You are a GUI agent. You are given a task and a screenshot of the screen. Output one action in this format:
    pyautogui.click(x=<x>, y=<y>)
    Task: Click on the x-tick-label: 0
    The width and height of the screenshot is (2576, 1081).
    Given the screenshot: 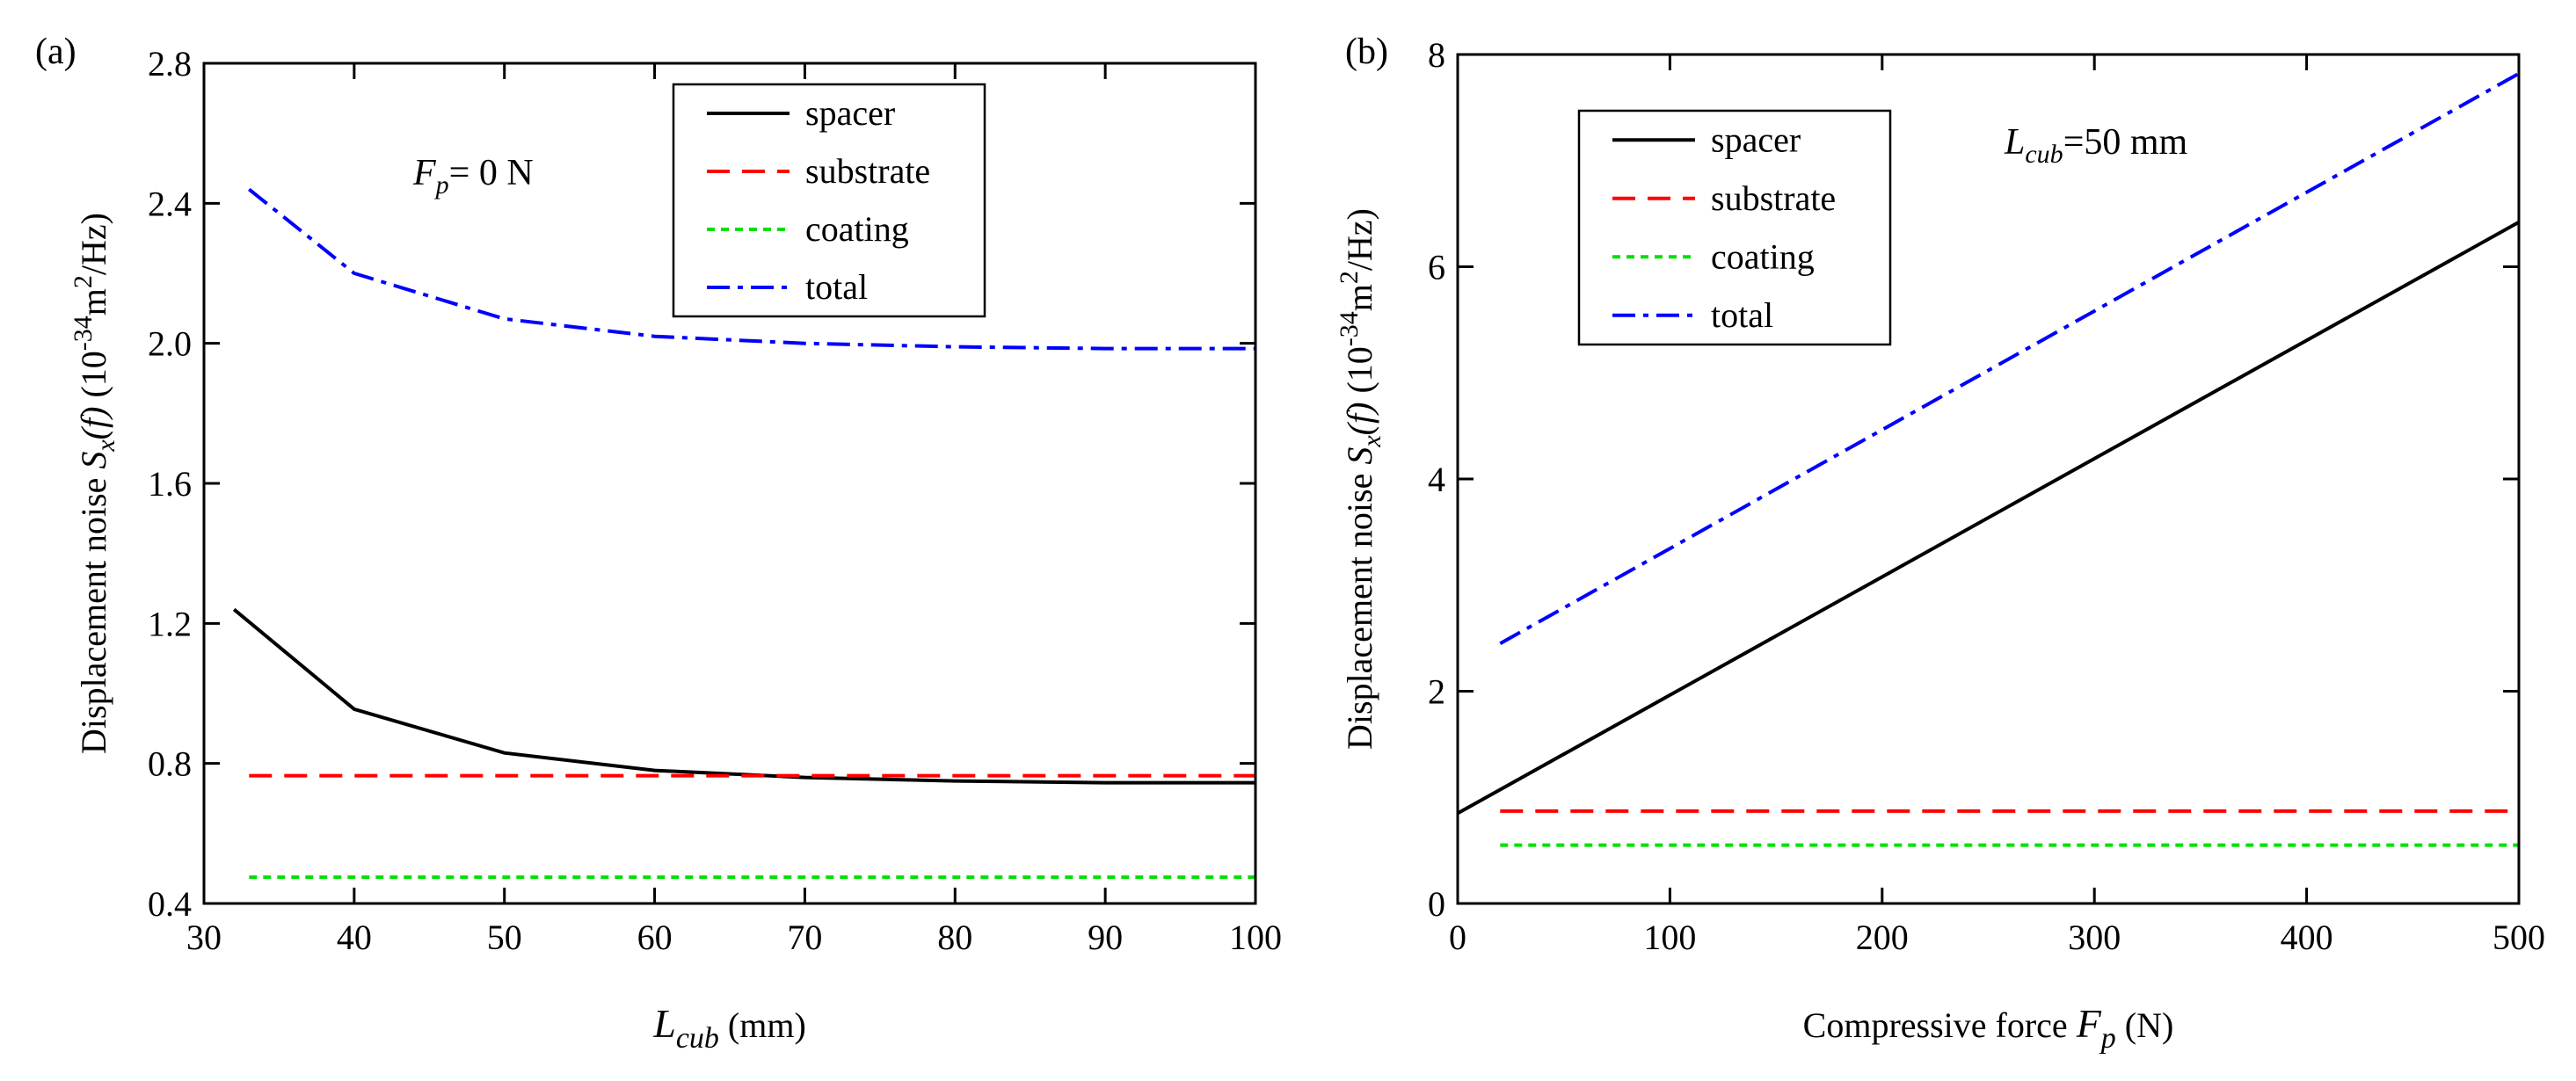 What is the action you would take?
    pyautogui.click(x=1457, y=938)
    